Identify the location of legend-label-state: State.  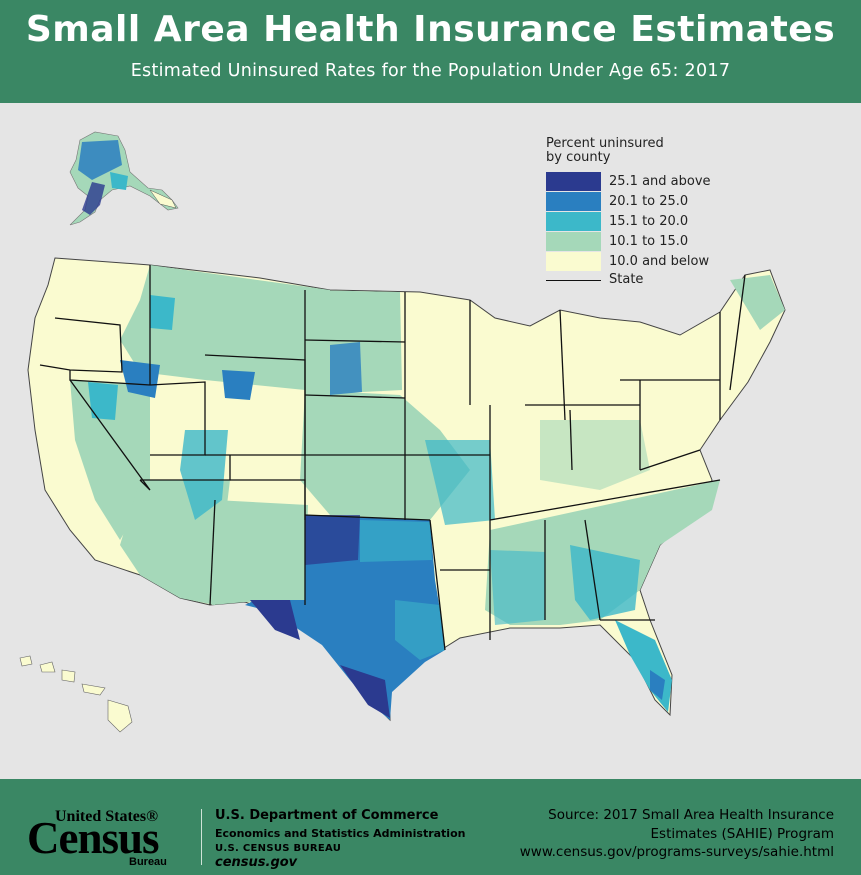
(626, 279).